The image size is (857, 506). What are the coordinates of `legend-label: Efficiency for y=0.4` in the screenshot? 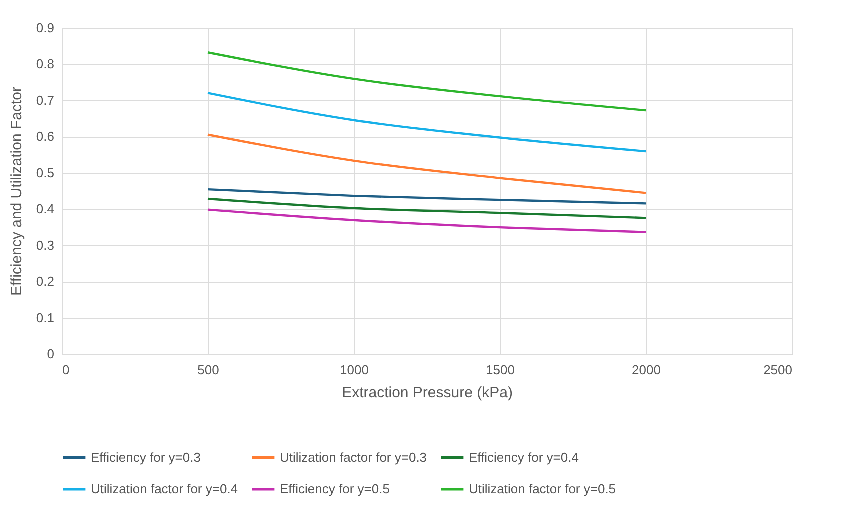 It's located at (524, 457).